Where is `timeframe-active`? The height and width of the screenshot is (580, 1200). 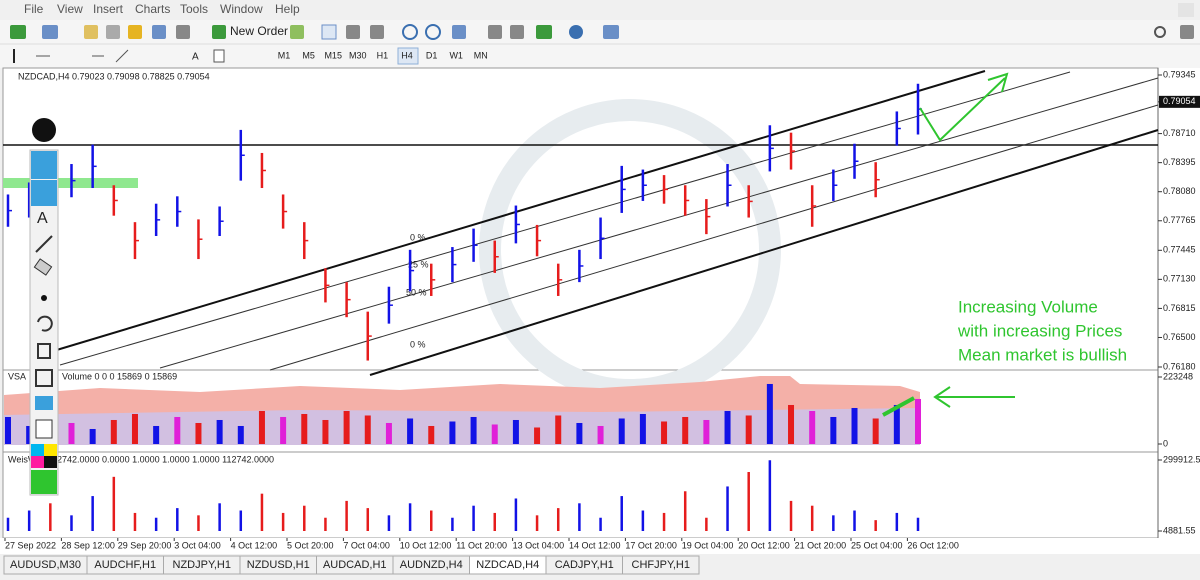 timeframe-active is located at coordinates (408, 56).